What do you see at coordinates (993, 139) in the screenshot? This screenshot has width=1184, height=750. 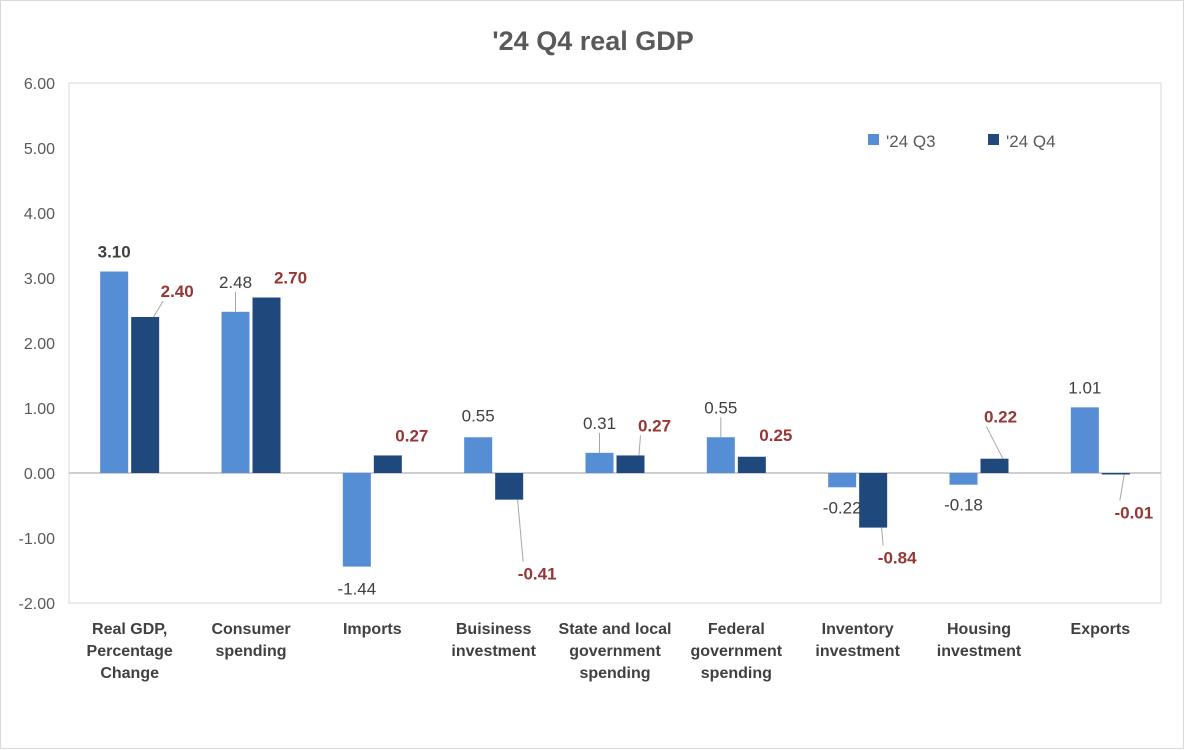 I see `legend-swatch-q4` at bounding box center [993, 139].